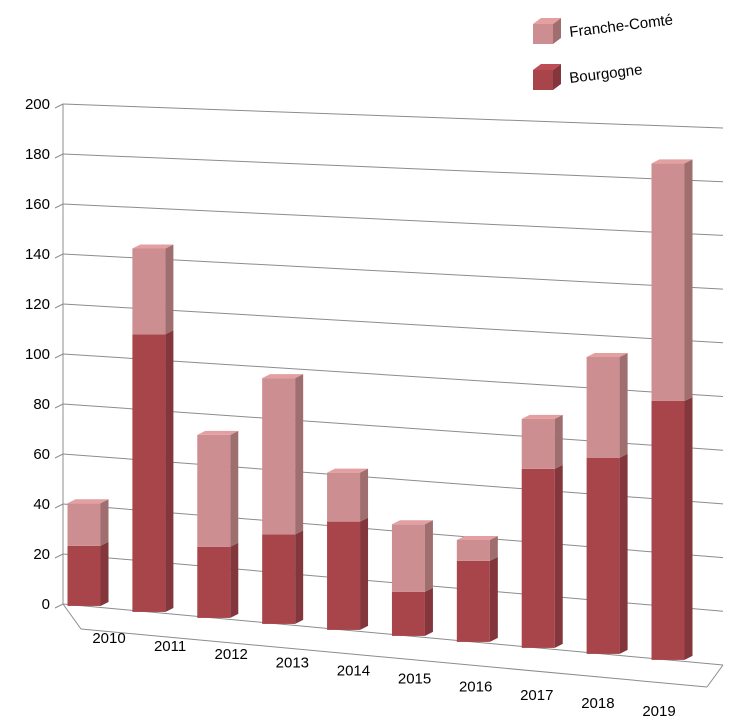  I want to click on floor-left-edge, so click(72, 616).